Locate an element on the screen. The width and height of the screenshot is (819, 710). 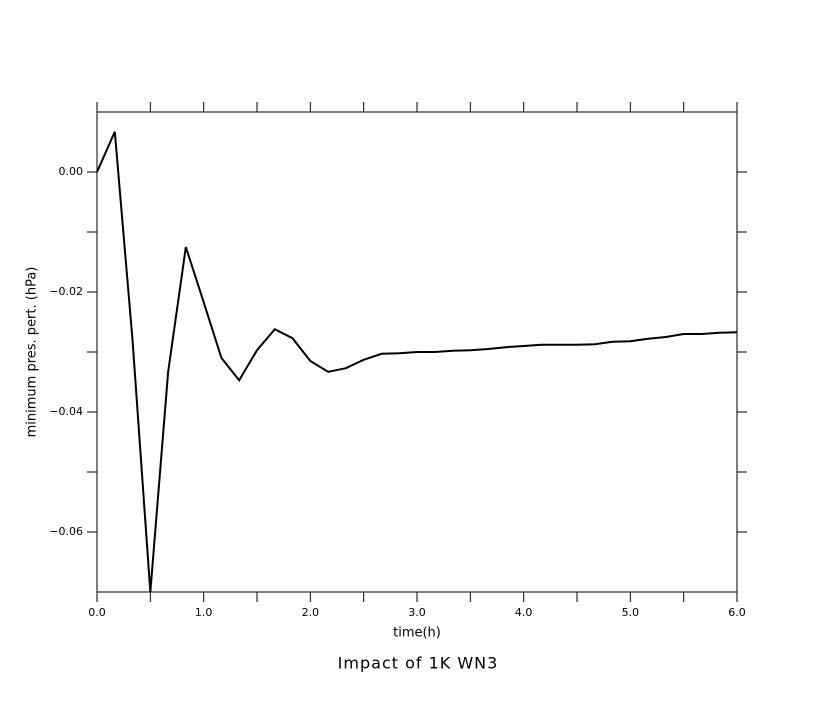
x-tick-label: 6.0 is located at coordinates (737, 612).